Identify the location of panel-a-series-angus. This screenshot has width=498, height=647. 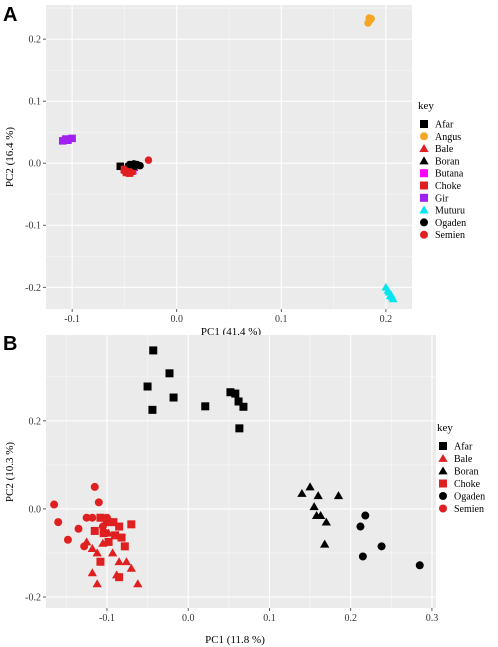
(369, 20).